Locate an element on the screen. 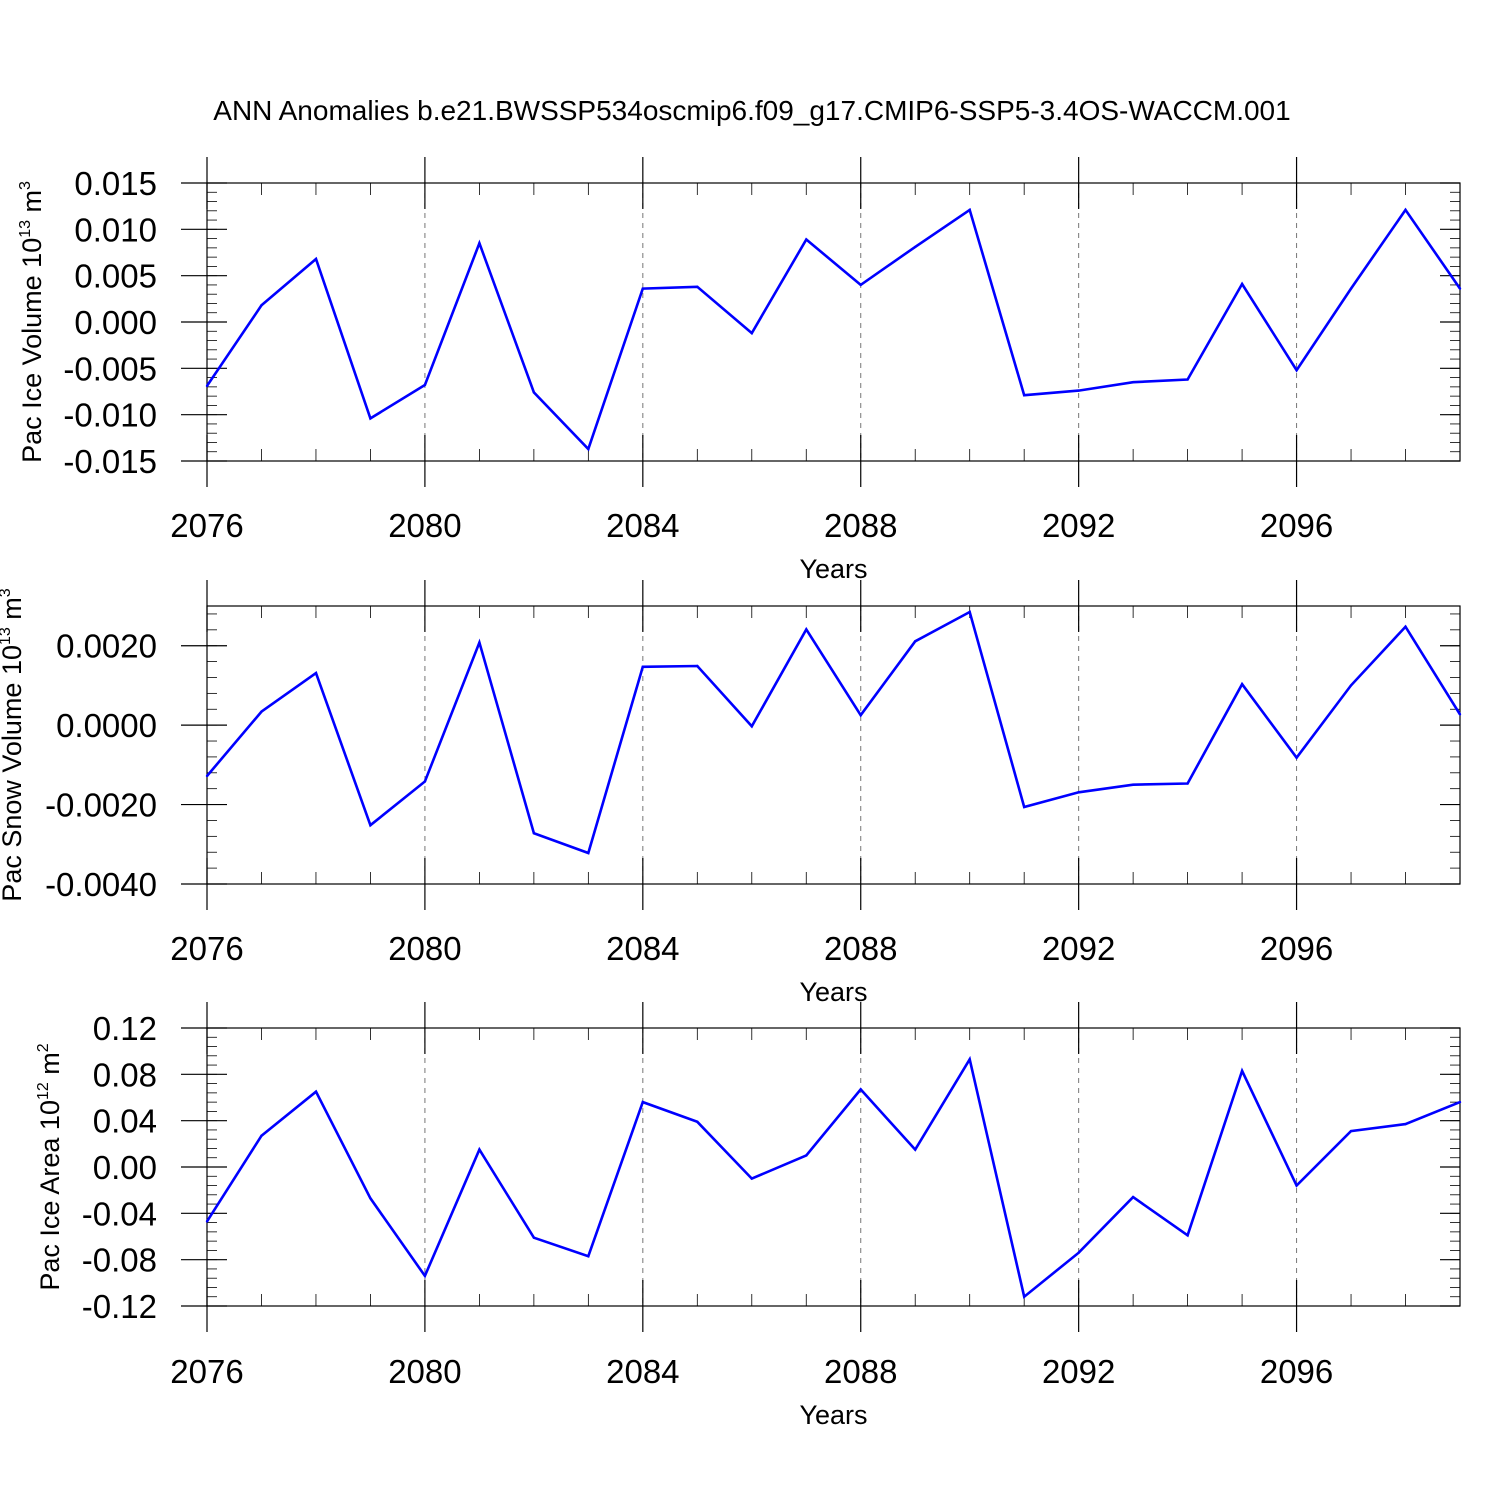 The width and height of the screenshot is (1500, 1500). series-line is located at coordinates (833, 1177).